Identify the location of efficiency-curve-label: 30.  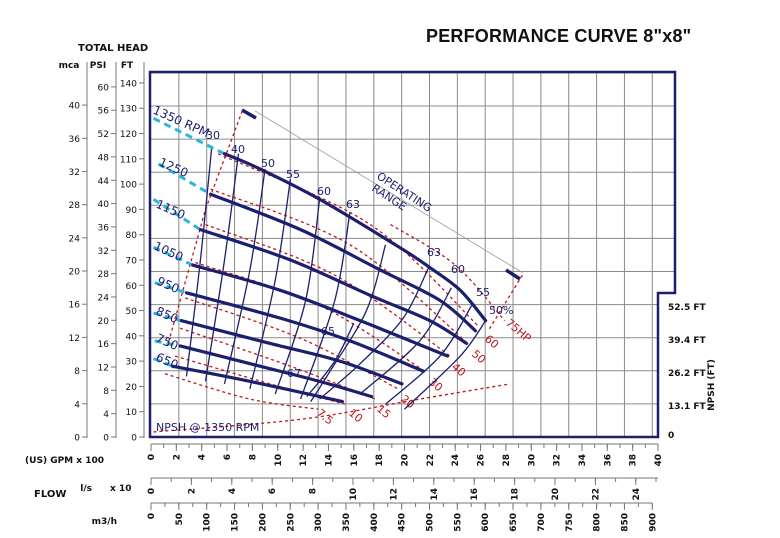
(213, 135).